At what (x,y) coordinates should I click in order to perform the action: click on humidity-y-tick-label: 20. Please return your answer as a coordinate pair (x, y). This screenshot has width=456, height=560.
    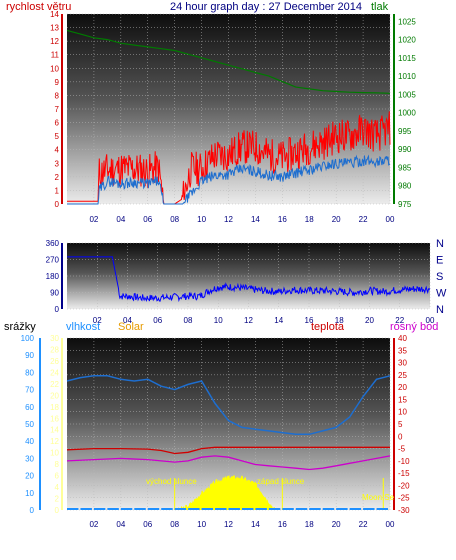
    Looking at the image, I should click on (29, 476).